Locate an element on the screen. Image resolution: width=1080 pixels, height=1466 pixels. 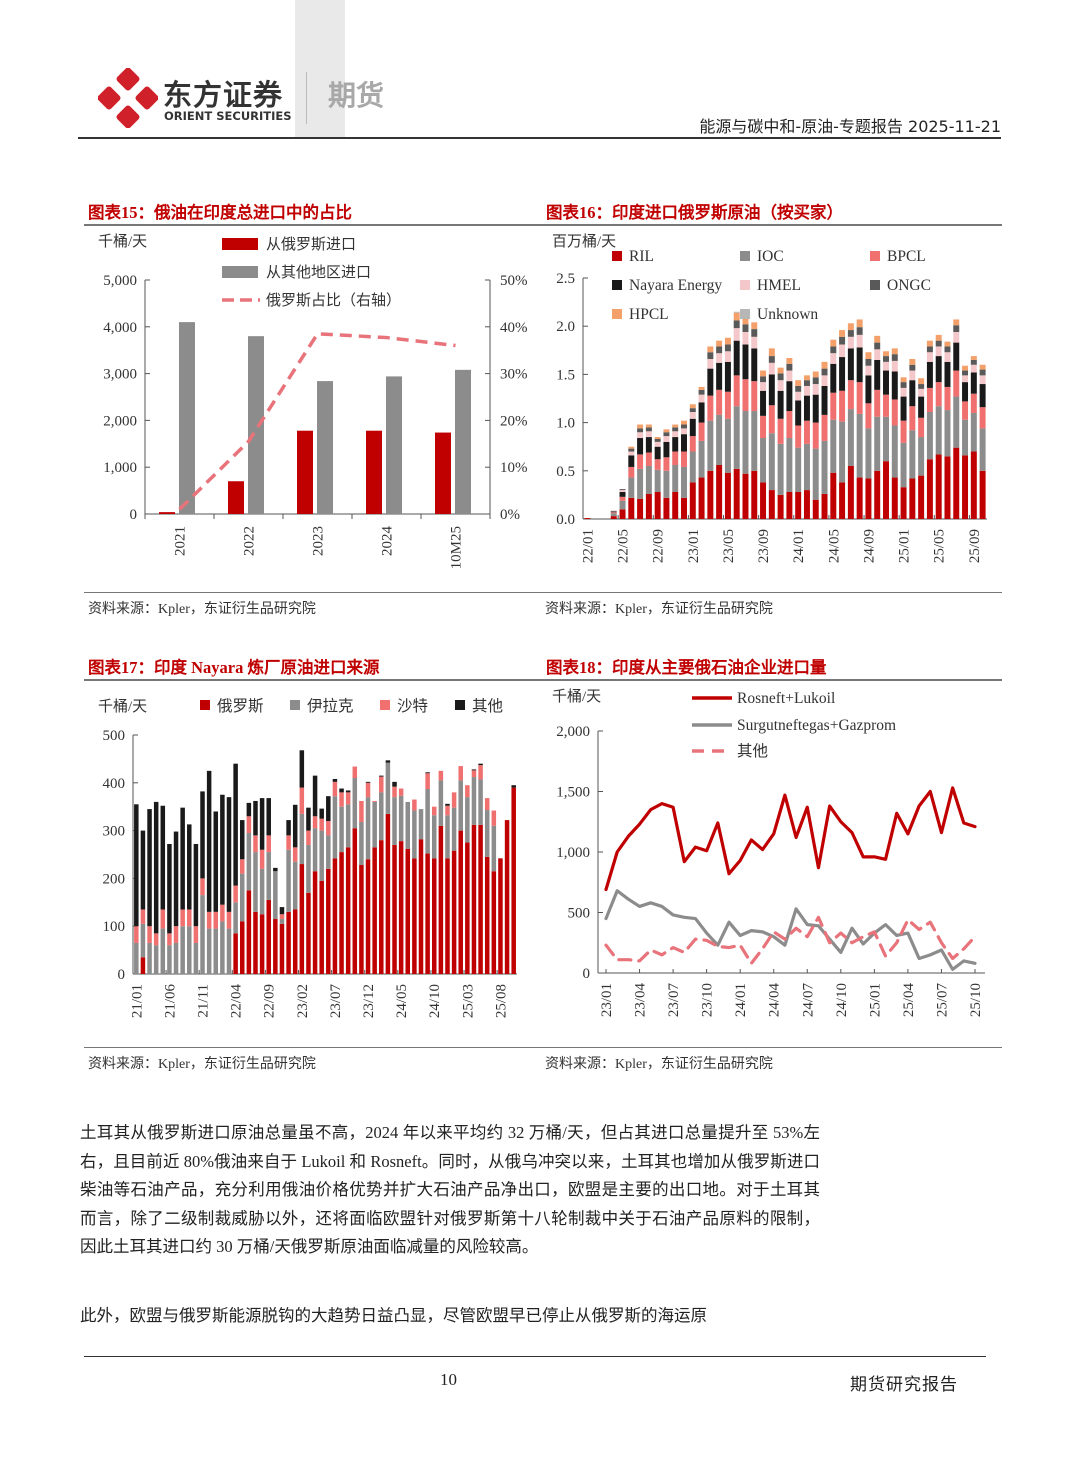
bar-russia is located at coordinates (167, 513).